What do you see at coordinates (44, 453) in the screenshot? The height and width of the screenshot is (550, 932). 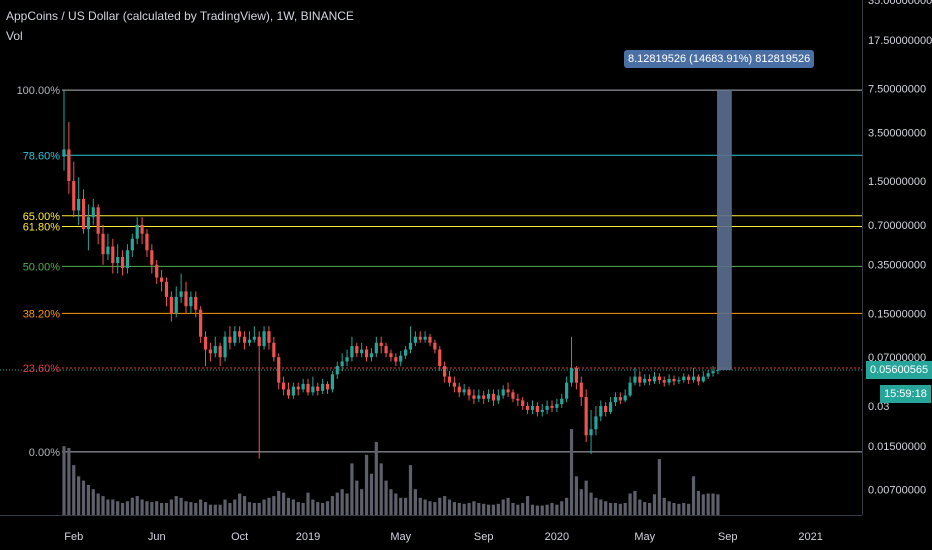 I see `fib-label-7: 0.00%` at bounding box center [44, 453].